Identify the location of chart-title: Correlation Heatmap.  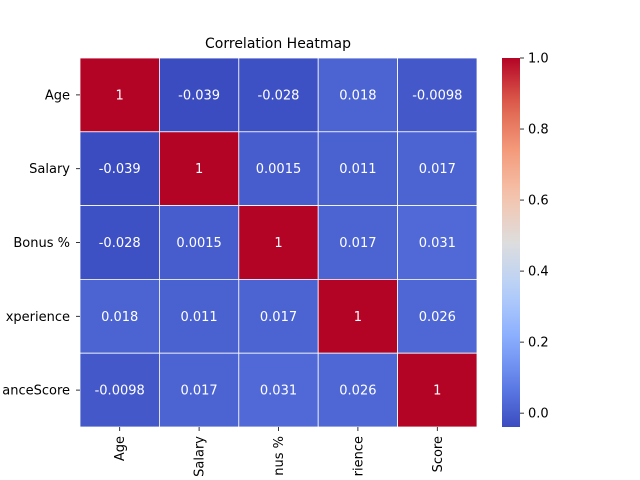
(278, 44).